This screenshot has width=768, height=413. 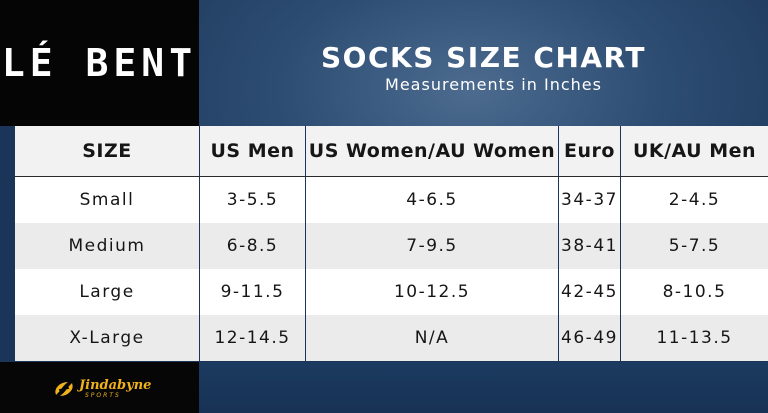 I want to click on us-women-cell: N/A, so click(x=432, y=337).